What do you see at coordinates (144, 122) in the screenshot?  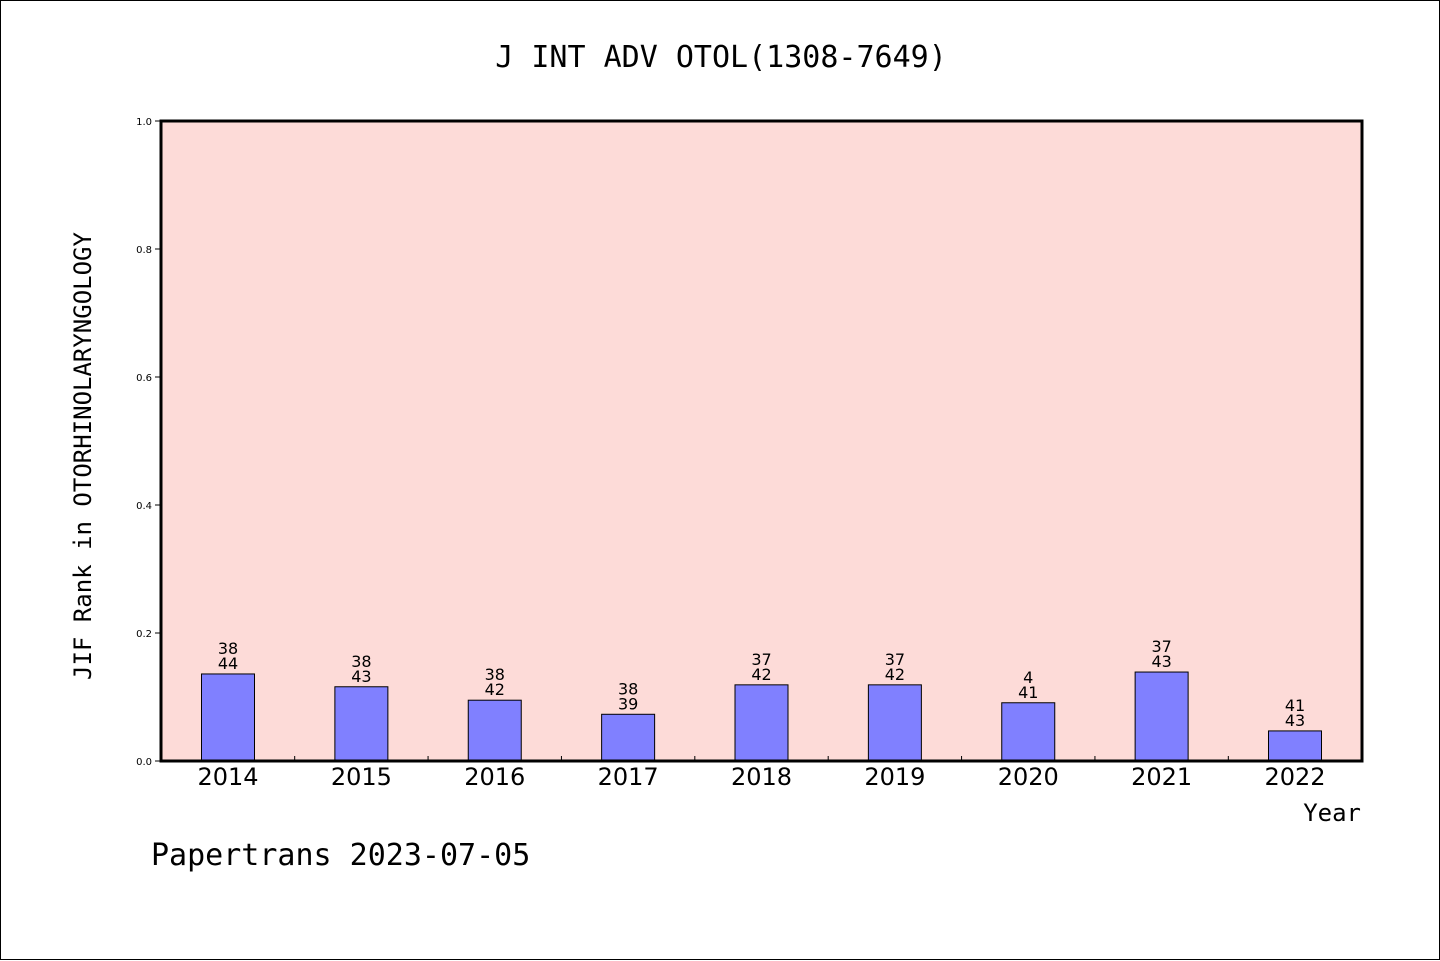 I see `y-tick-label: 1.0` at bounding box center [144, 122].